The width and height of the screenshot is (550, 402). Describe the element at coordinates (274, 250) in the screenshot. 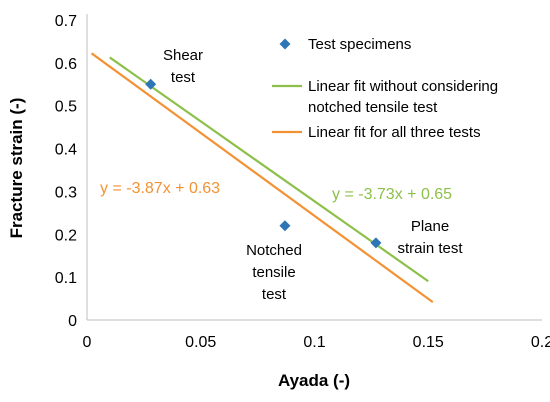

I see `annotation-label: Notched` at that location.